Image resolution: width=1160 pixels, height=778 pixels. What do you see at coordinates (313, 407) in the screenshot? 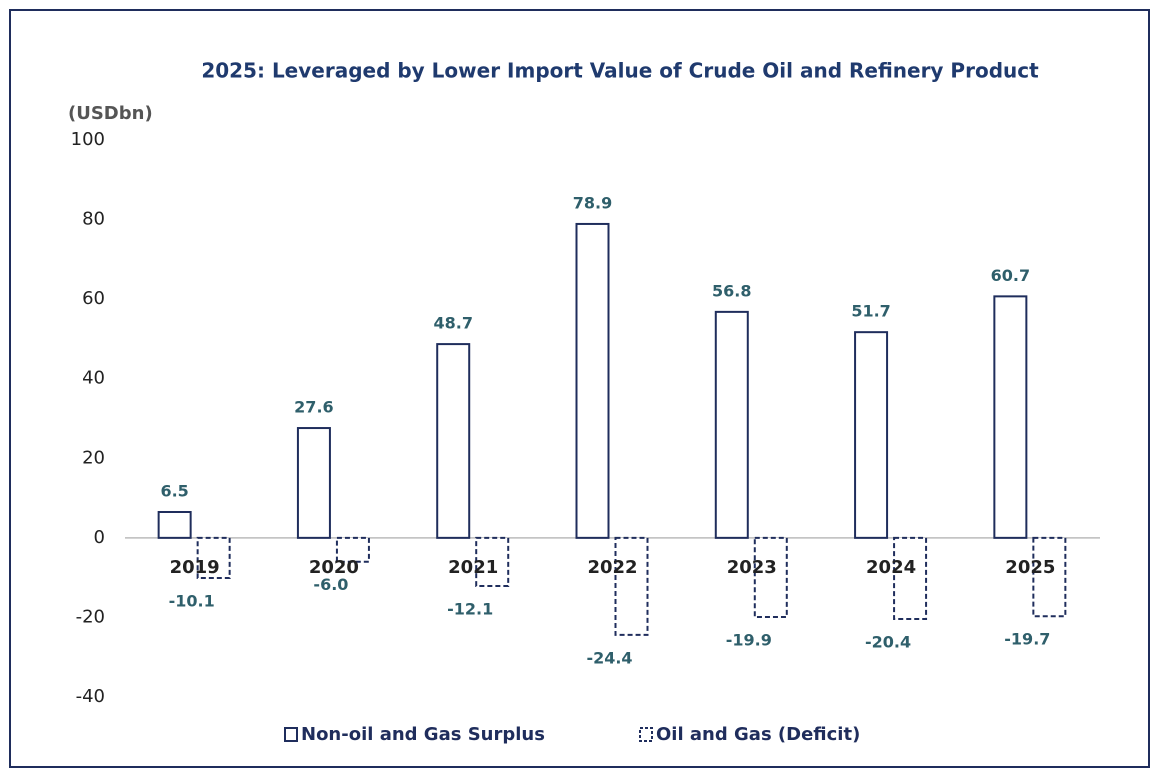
I see `data-label: 27.6` at bounding box center [313, 407].